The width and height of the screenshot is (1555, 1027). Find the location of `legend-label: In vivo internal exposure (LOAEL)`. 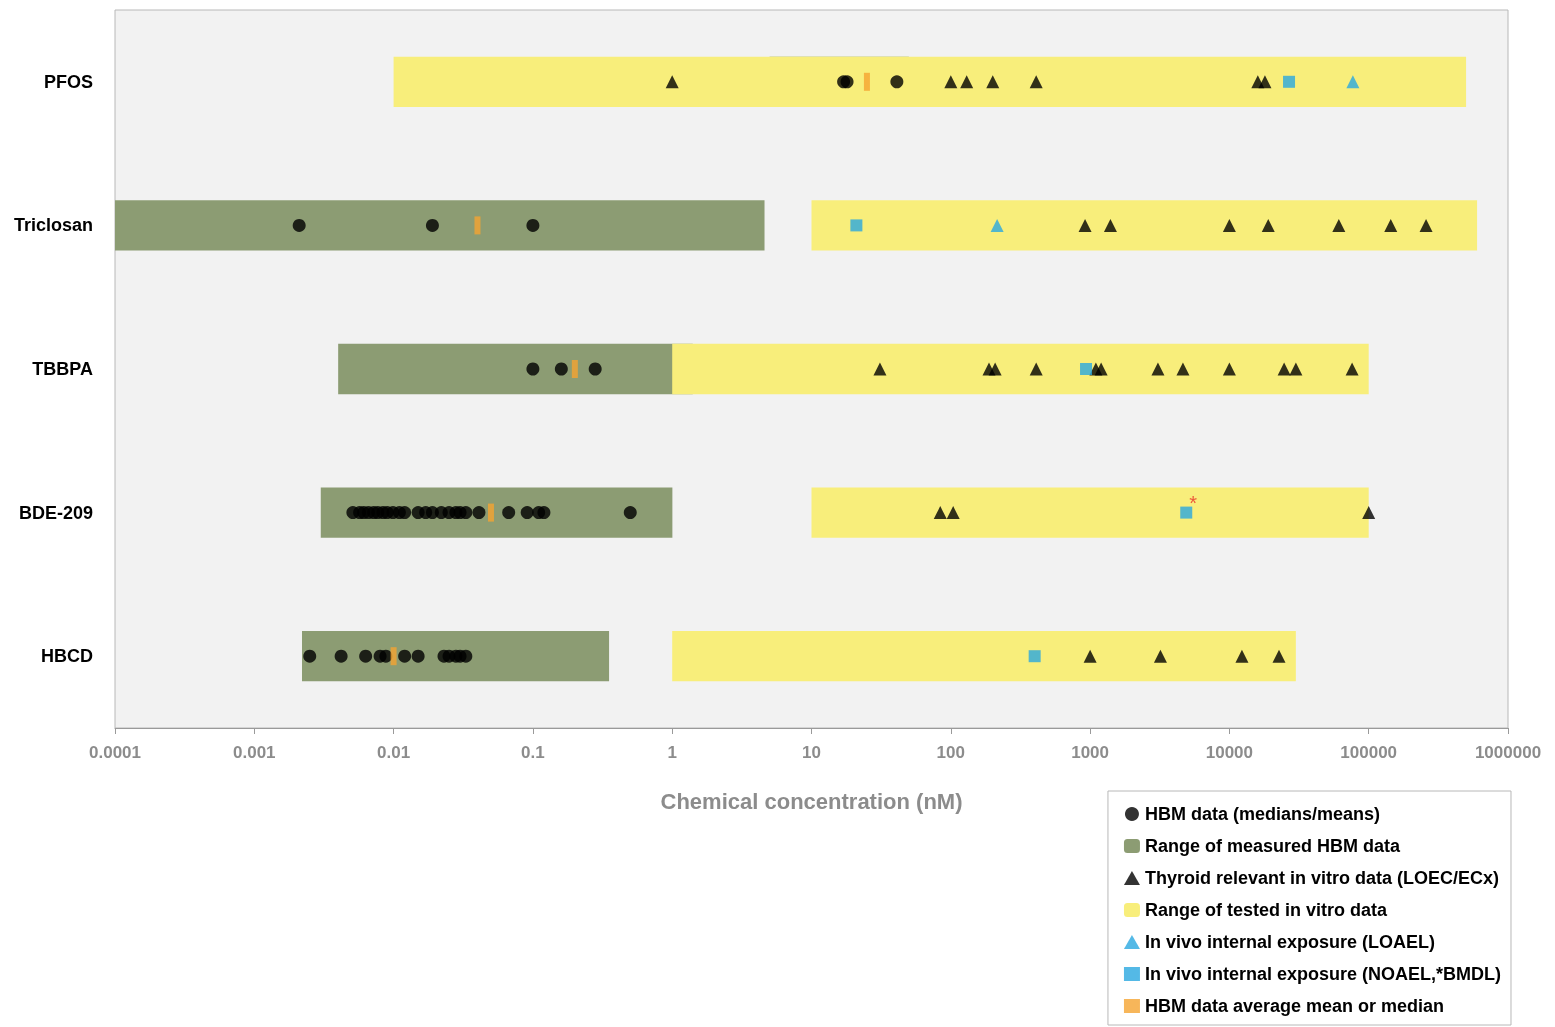

legend-label: In vivo internal exposure (LOAEL) is located at coordinates (1290, 942).